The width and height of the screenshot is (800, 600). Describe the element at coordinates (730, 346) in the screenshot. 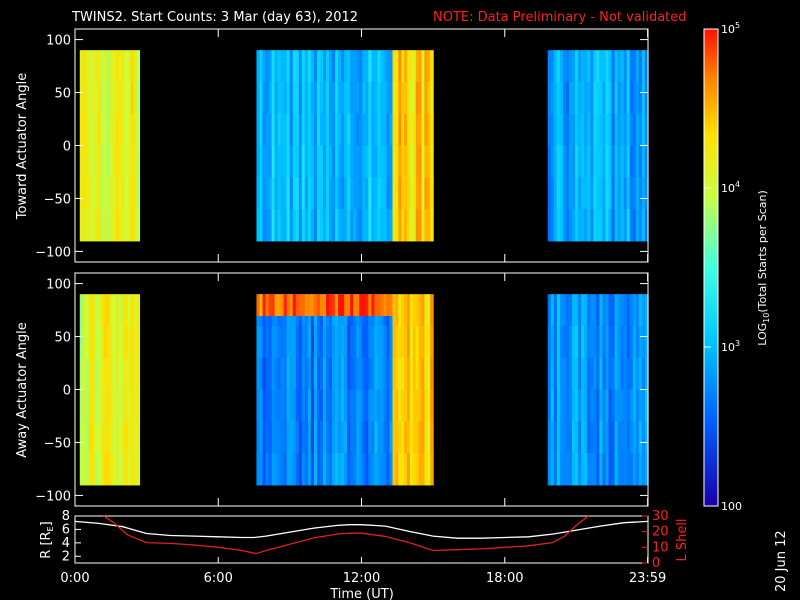

I see `colorbar-tick-label: 103` at that location.